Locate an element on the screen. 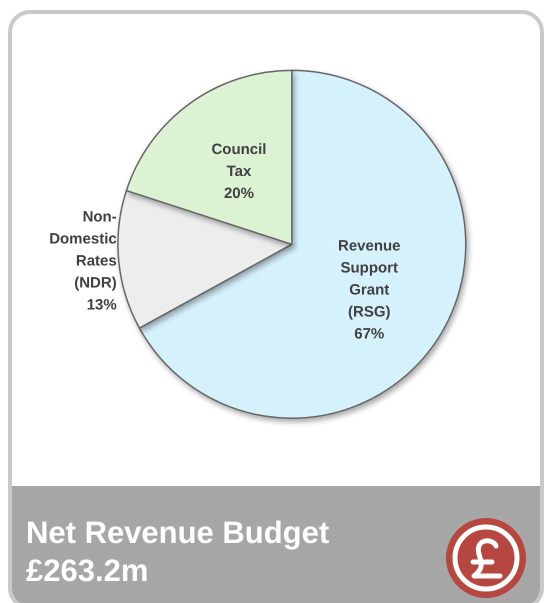  slice-label: Non-Domestic Rates (NDR) is located at coordinates (83, 250).